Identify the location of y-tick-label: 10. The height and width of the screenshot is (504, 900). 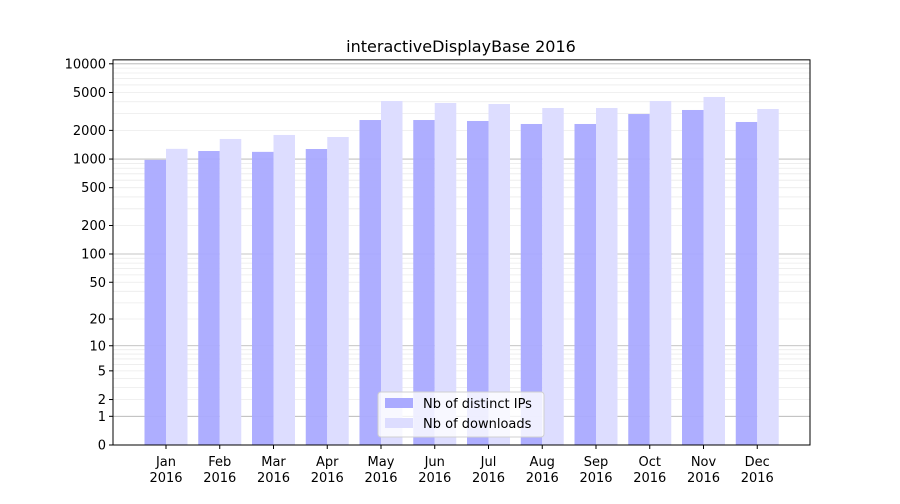
(97, 346).